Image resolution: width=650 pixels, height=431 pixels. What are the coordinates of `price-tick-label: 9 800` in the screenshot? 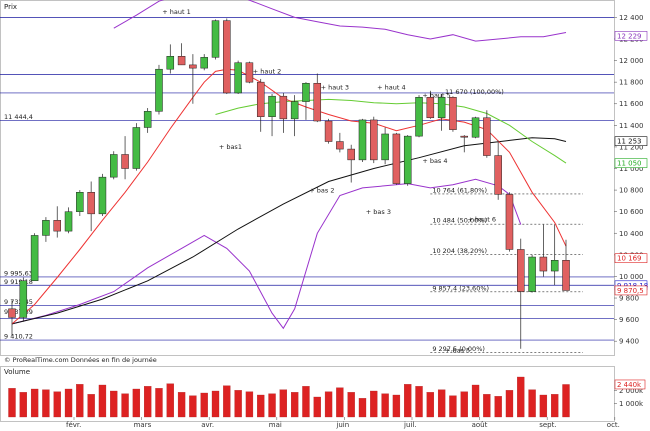 It's located at (629, 299).